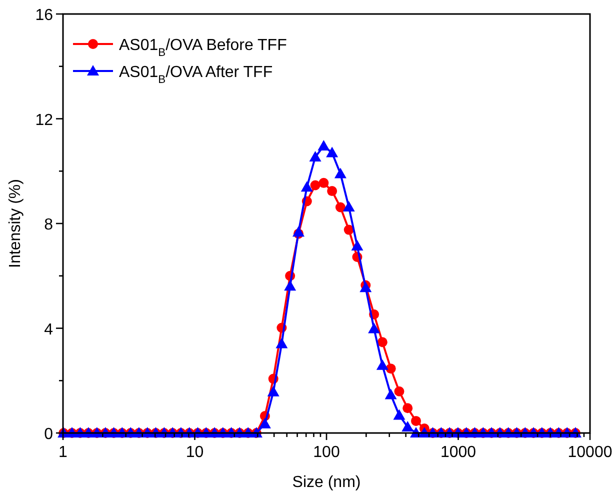 The image size is (615, 503). I want to click on x-tick-label: 100, so click(326, 452).